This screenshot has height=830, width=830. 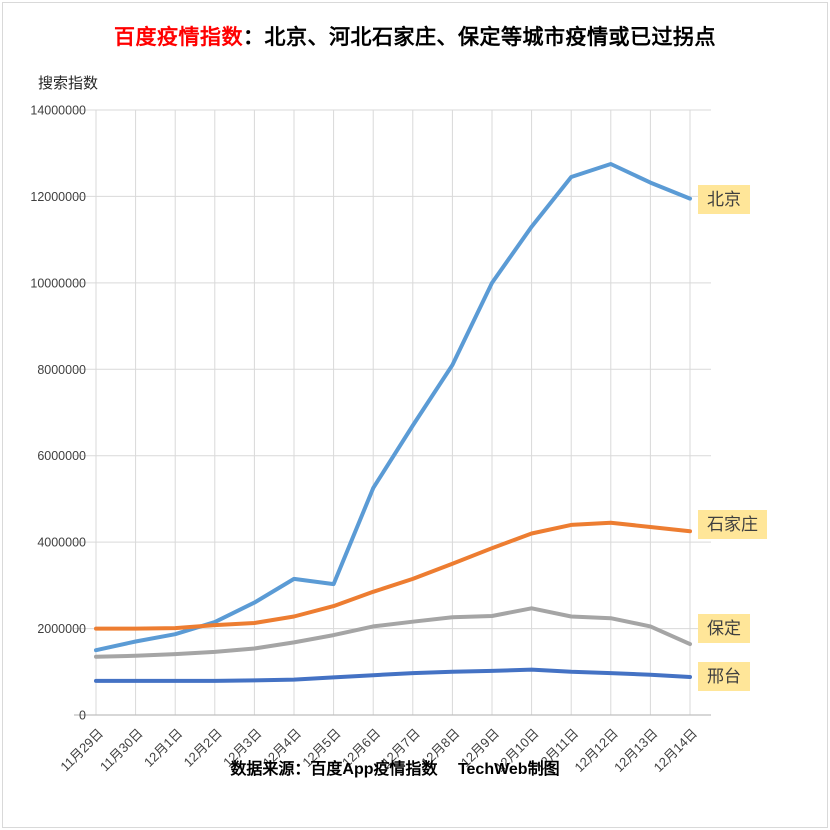 What do you see at coordinates (724, 677) in the screenshot?
I see `series-label-xingtai: 邢台` at bounding box center [724, 677].